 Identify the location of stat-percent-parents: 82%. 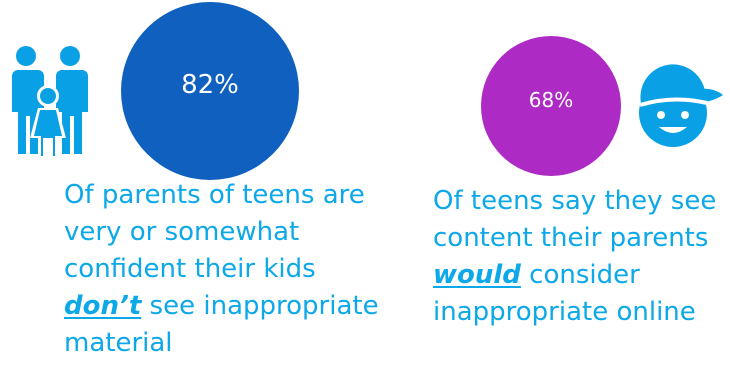
(210, 85).